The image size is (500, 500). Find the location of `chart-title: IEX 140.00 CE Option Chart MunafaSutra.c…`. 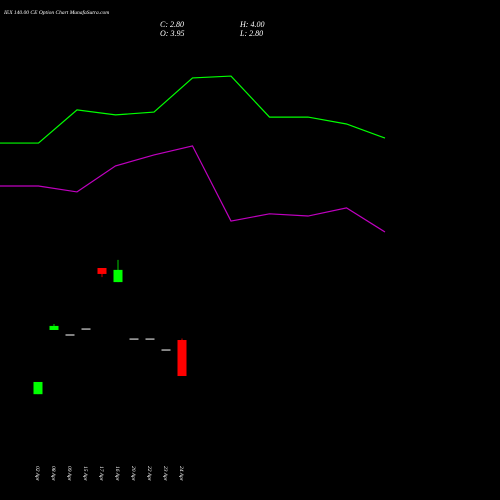

chart-title: IEX 140.00 CE Option Chart MunafaSutra.c… is located at coordinates (56, 12).